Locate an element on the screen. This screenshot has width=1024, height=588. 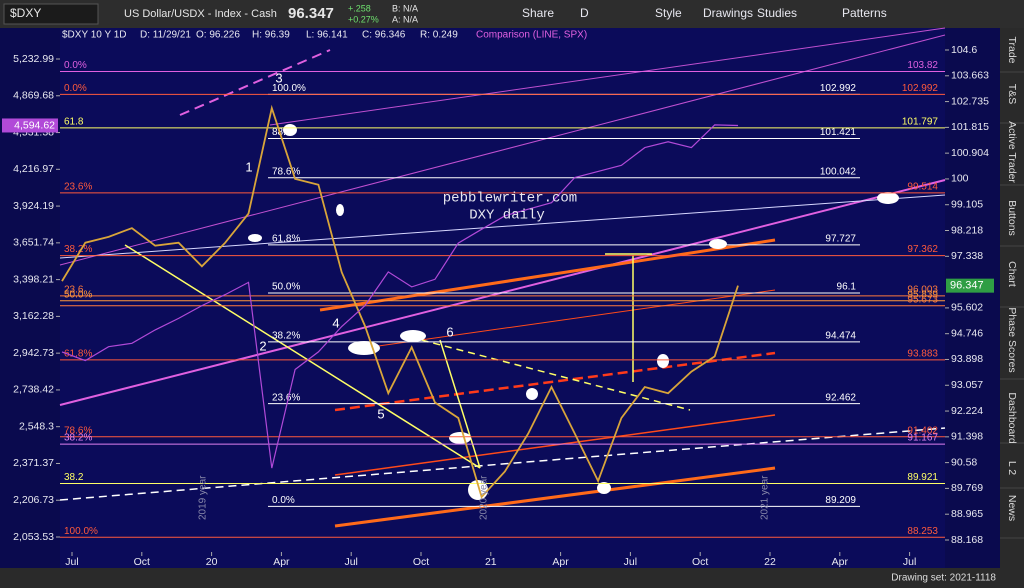
wave-label: 1 is located at coordinates (248, 166).